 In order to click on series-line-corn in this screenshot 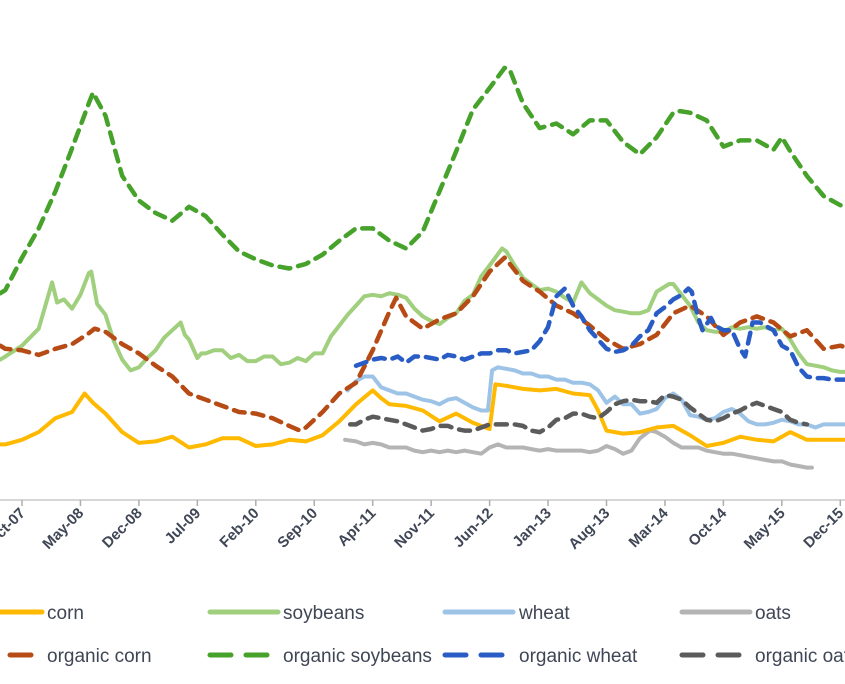, I will do `click(422, 416)`.